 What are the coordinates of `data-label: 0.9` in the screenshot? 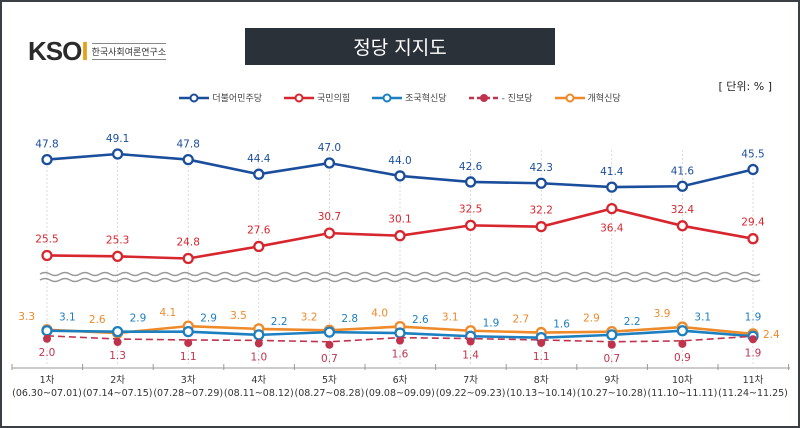 It's located at (682, 358).